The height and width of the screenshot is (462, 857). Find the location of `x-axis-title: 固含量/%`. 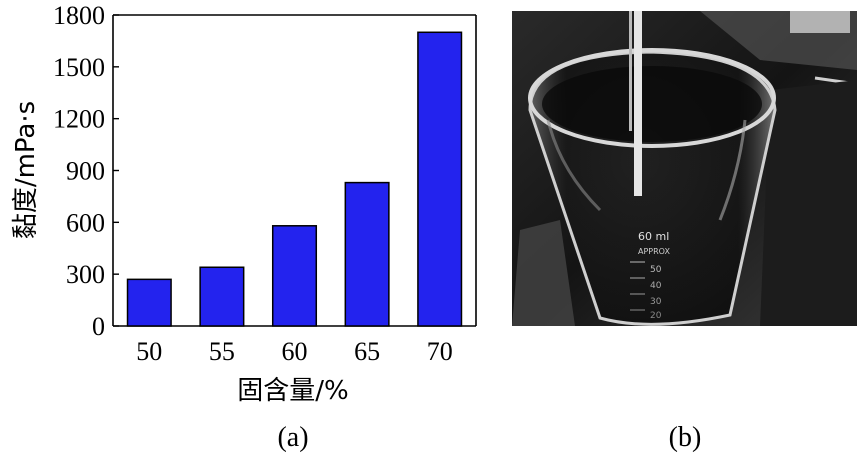

x-axis-title: 固含量/% is located at coordinates (292, 391).